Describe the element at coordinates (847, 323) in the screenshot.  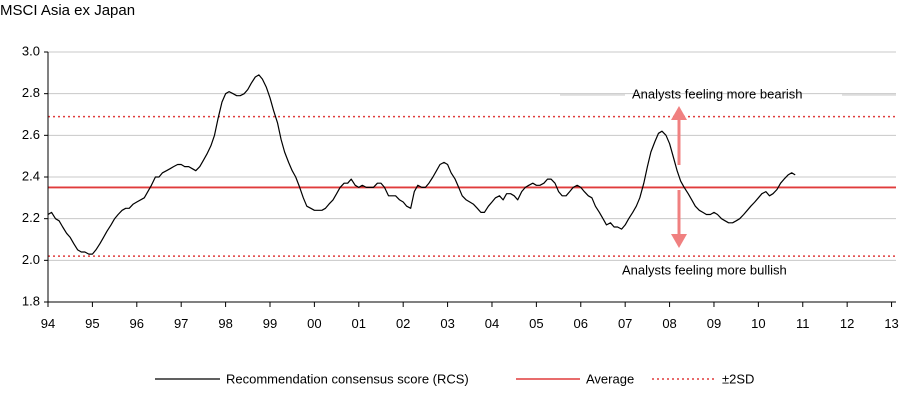
I see `x-tick-label-18: 12` at that location.